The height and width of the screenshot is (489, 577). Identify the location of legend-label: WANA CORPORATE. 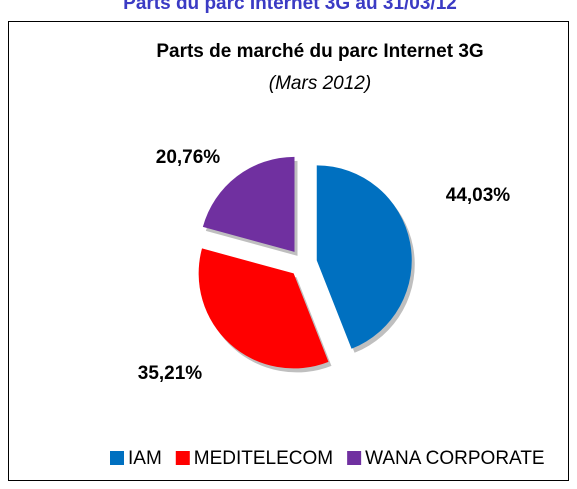
(454, 458).